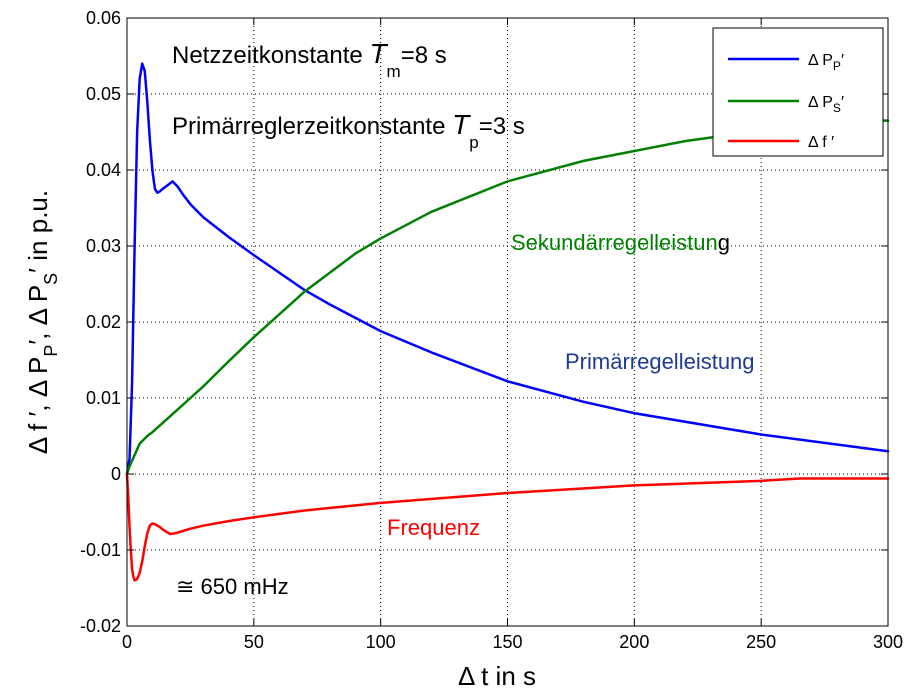  I want to click on x-tick-label: 100, so click(381, 642).